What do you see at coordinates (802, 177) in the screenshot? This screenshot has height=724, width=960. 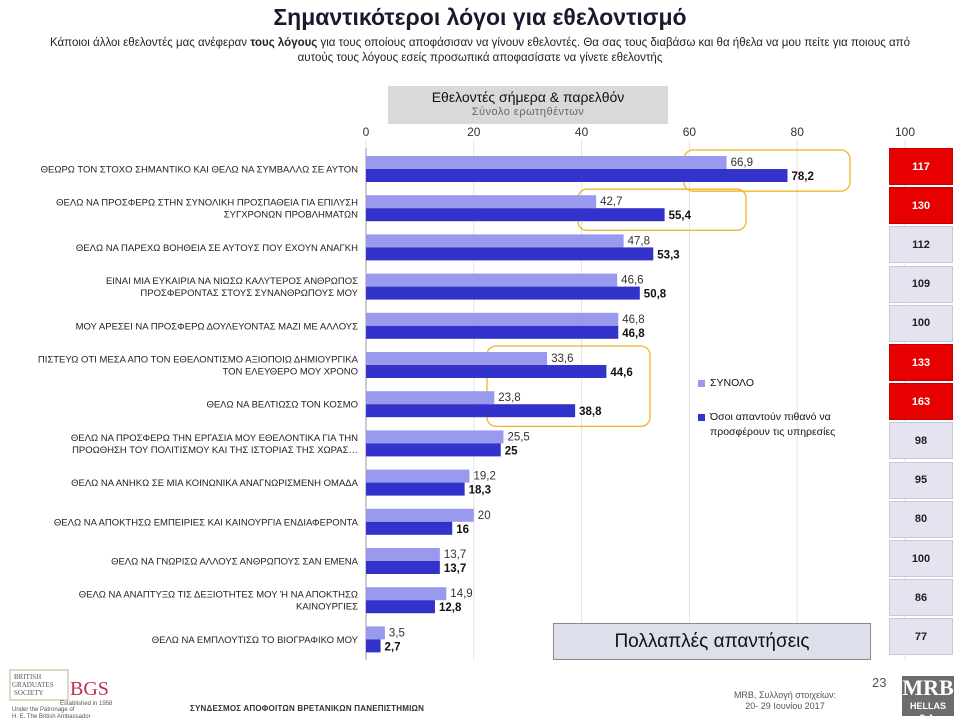 I see `data-label-likely: 78,2` at bounding box center [802, 177].